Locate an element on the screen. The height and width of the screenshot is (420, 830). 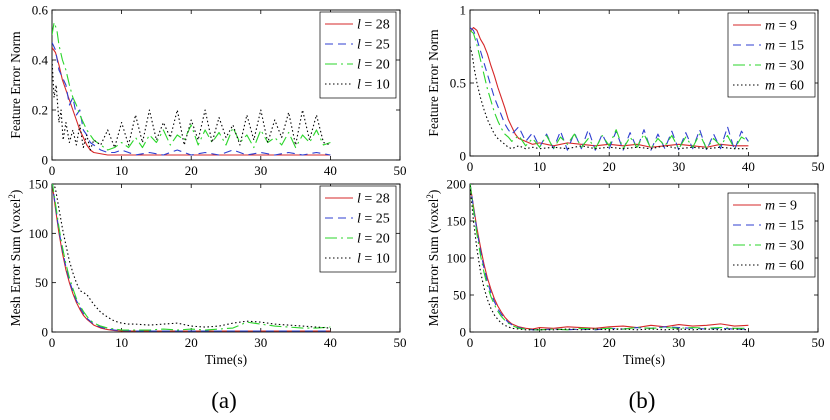
legend: l = 28l = 25l = 20l = 10 is located at coordinates (358, 229).